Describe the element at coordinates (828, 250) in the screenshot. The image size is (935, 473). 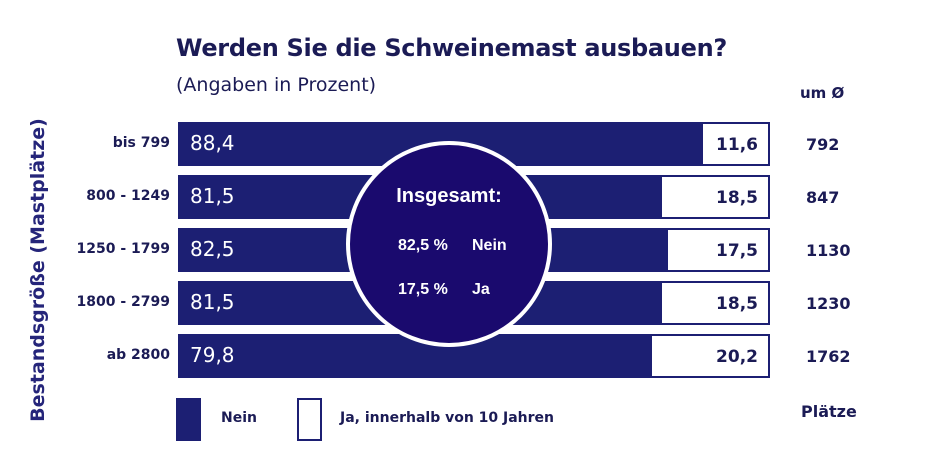
I see `average-value: 1130` at that location.